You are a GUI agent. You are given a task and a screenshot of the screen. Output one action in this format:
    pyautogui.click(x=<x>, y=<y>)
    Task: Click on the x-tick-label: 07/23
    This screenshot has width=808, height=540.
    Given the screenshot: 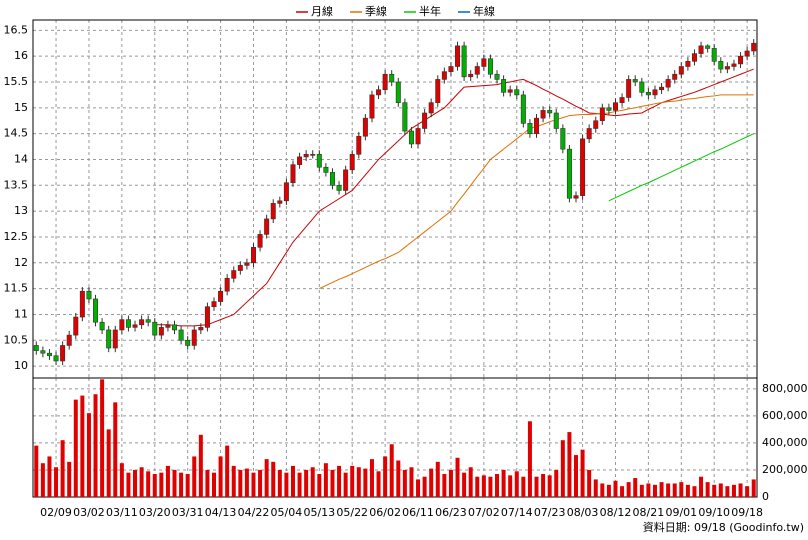 What is the action you would take?
    pyautogui.click(x=550, y=512)
    